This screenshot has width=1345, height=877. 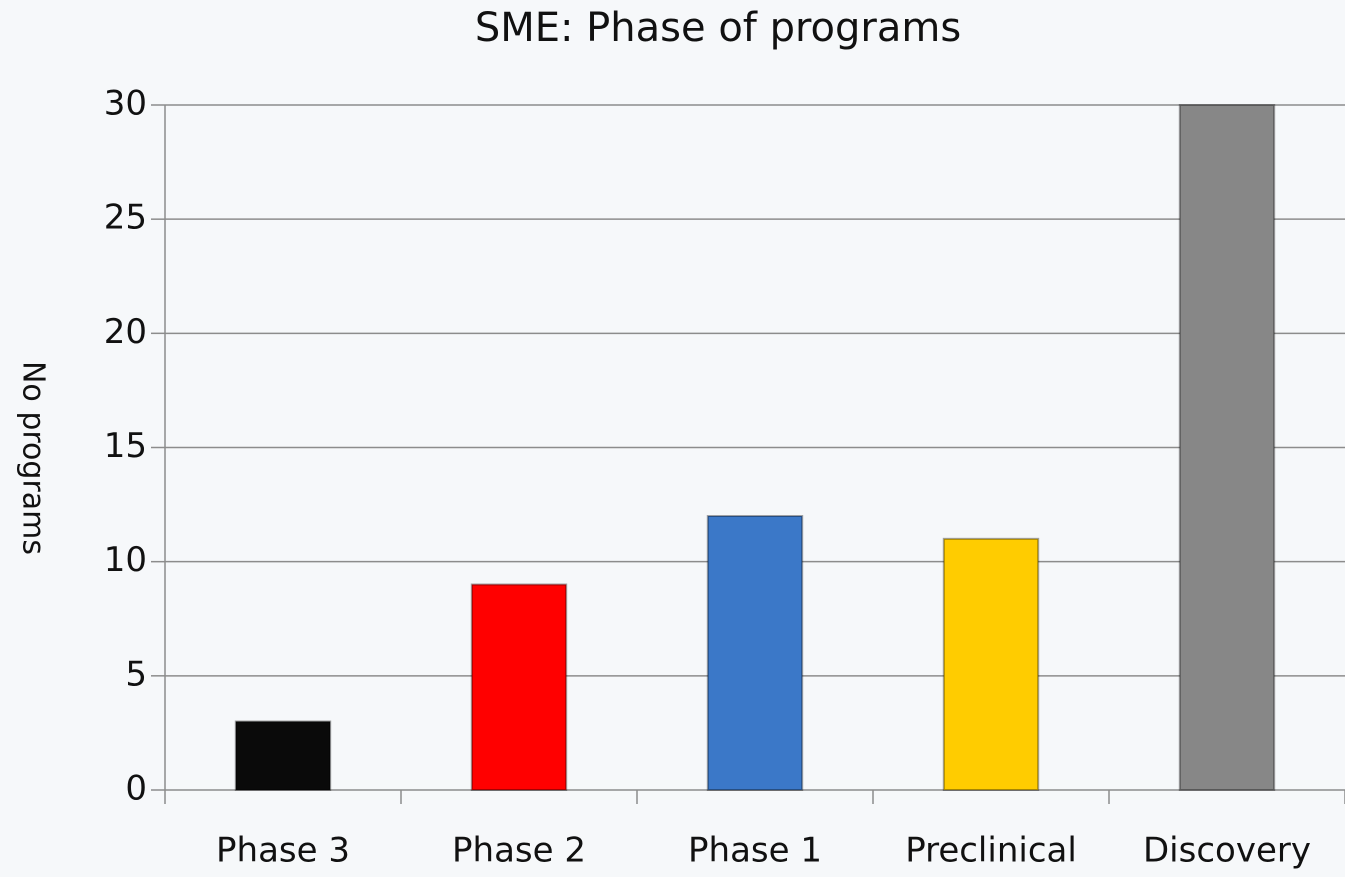 What do you see at coordinates (125, 104) in the screenshot?
I see `y-tick-label: 30` at bounding box center [125, 104].